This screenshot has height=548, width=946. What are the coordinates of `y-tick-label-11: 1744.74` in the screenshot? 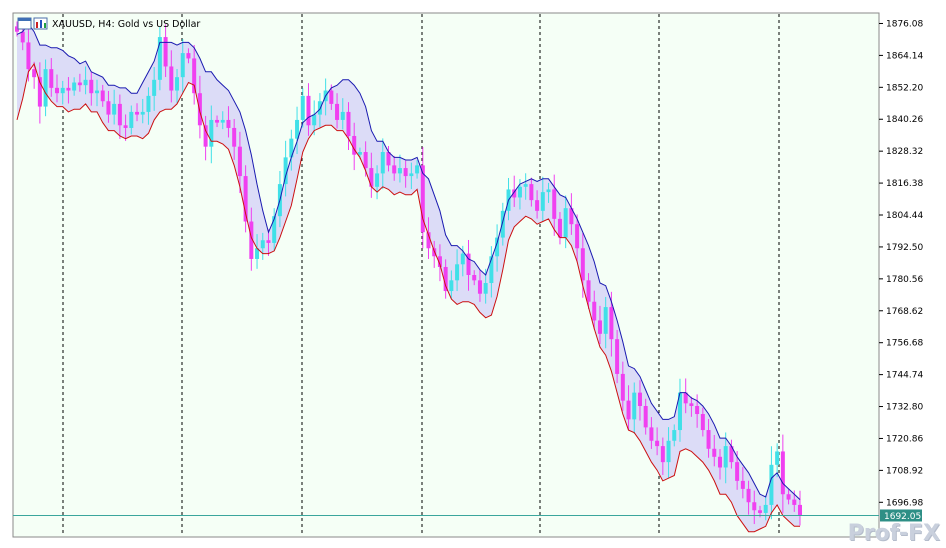 It's located at (904, 376).